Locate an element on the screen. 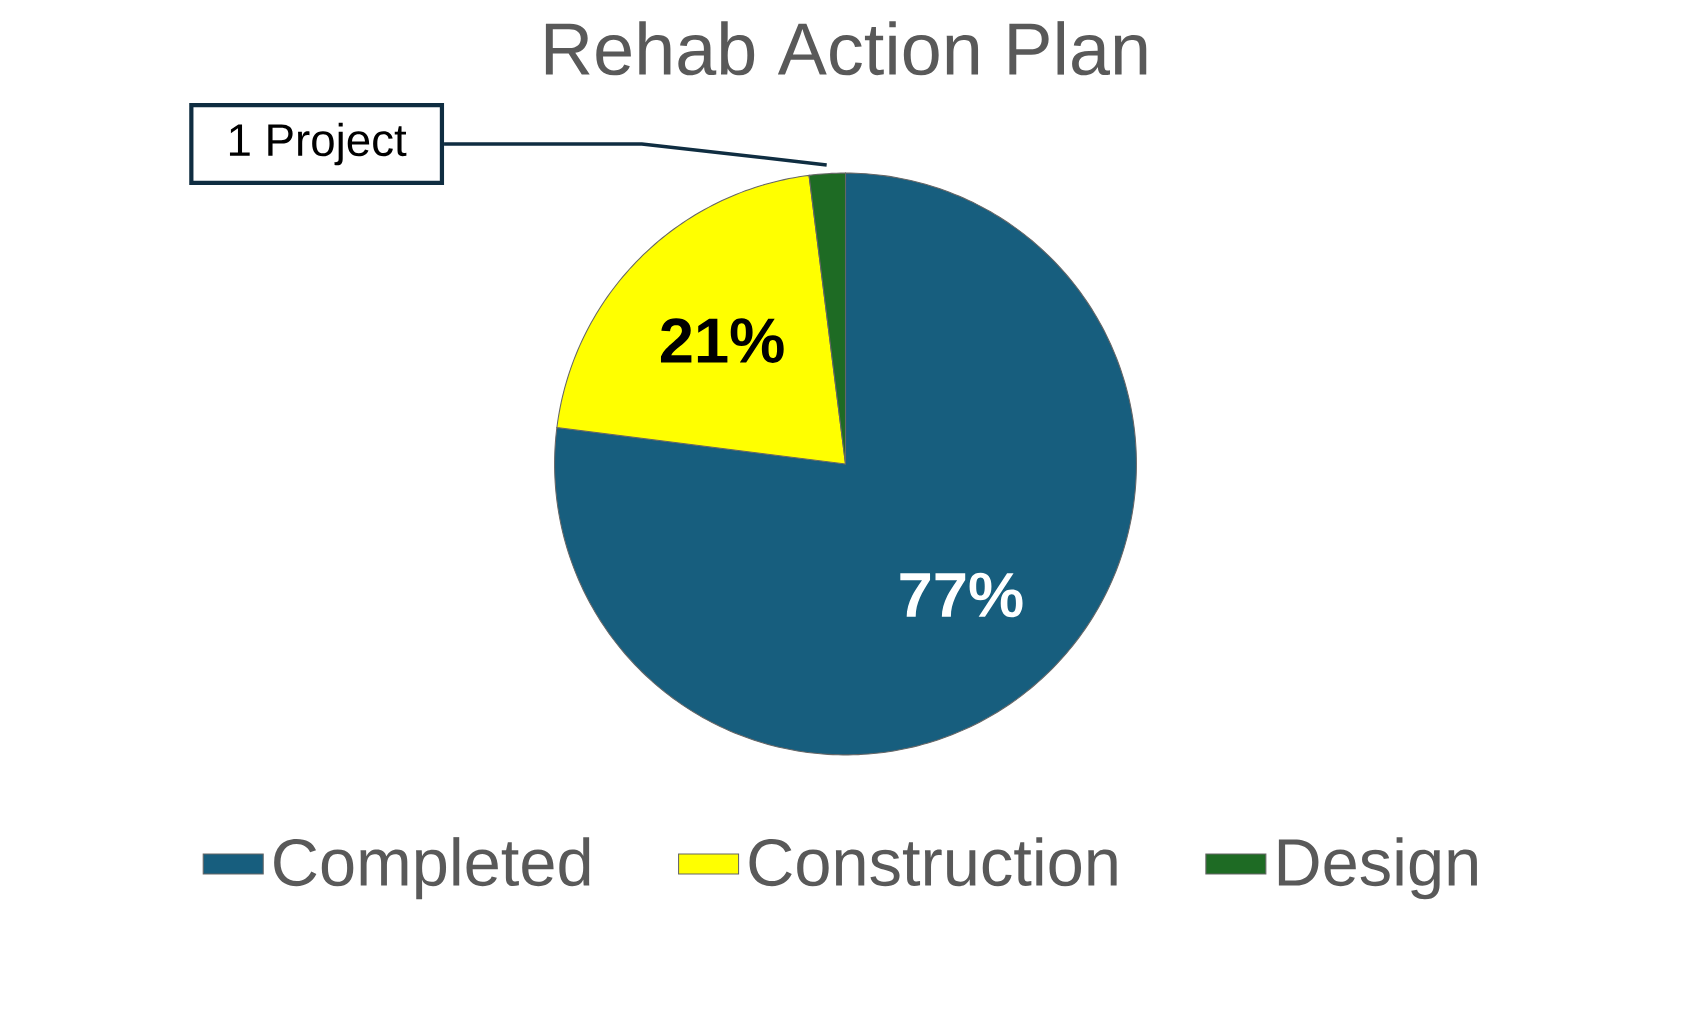 This screenshot has height=1019, width=1691. legend-label: Completed is located at coordinates (432, 868).